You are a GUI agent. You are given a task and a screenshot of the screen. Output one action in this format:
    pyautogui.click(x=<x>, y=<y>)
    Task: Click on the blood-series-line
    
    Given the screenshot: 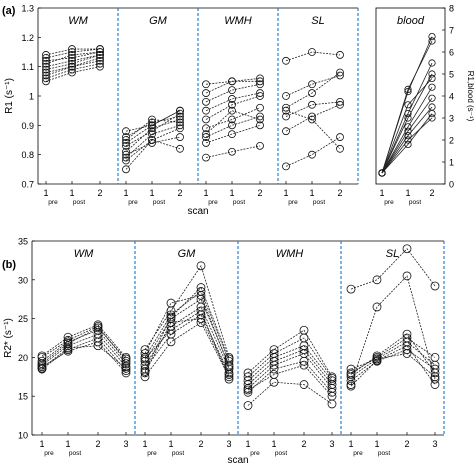 What is the action you would take?
    pyautogui.click(x=407, y=118)
    